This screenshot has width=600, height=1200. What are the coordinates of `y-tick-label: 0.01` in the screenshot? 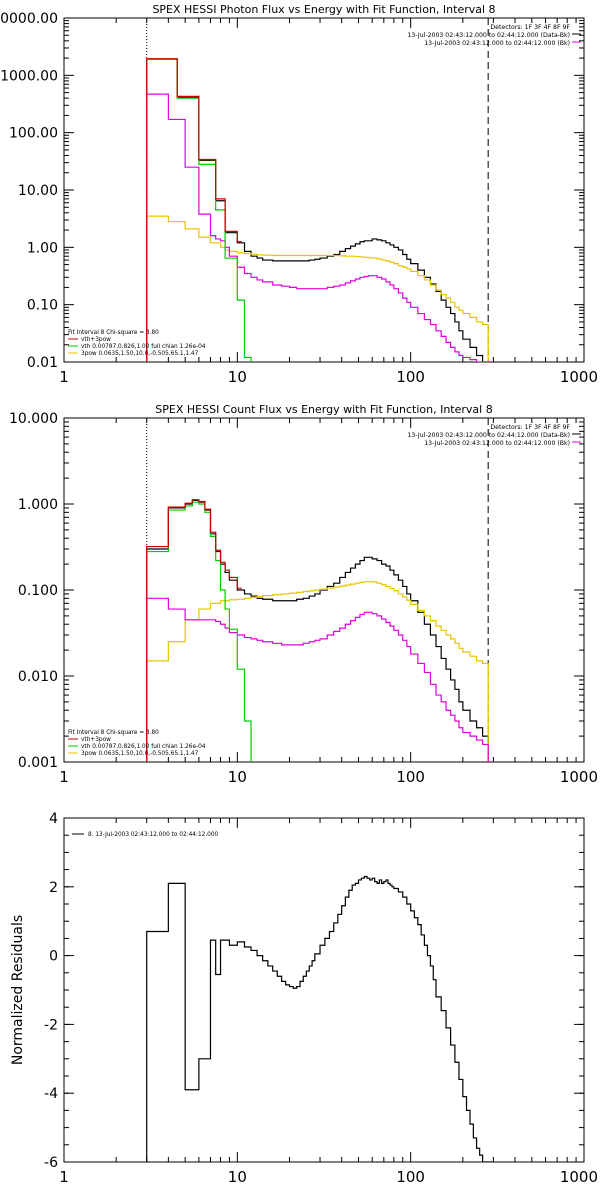 It's located at (42, 363).